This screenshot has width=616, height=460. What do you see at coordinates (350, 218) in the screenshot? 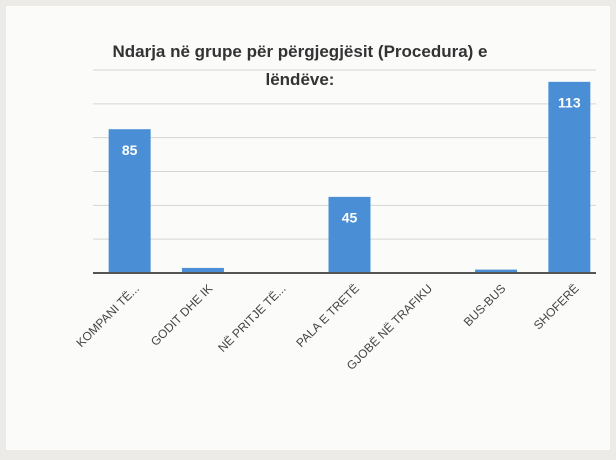
I see `data-label: 45` at bounding box center [350, 218].